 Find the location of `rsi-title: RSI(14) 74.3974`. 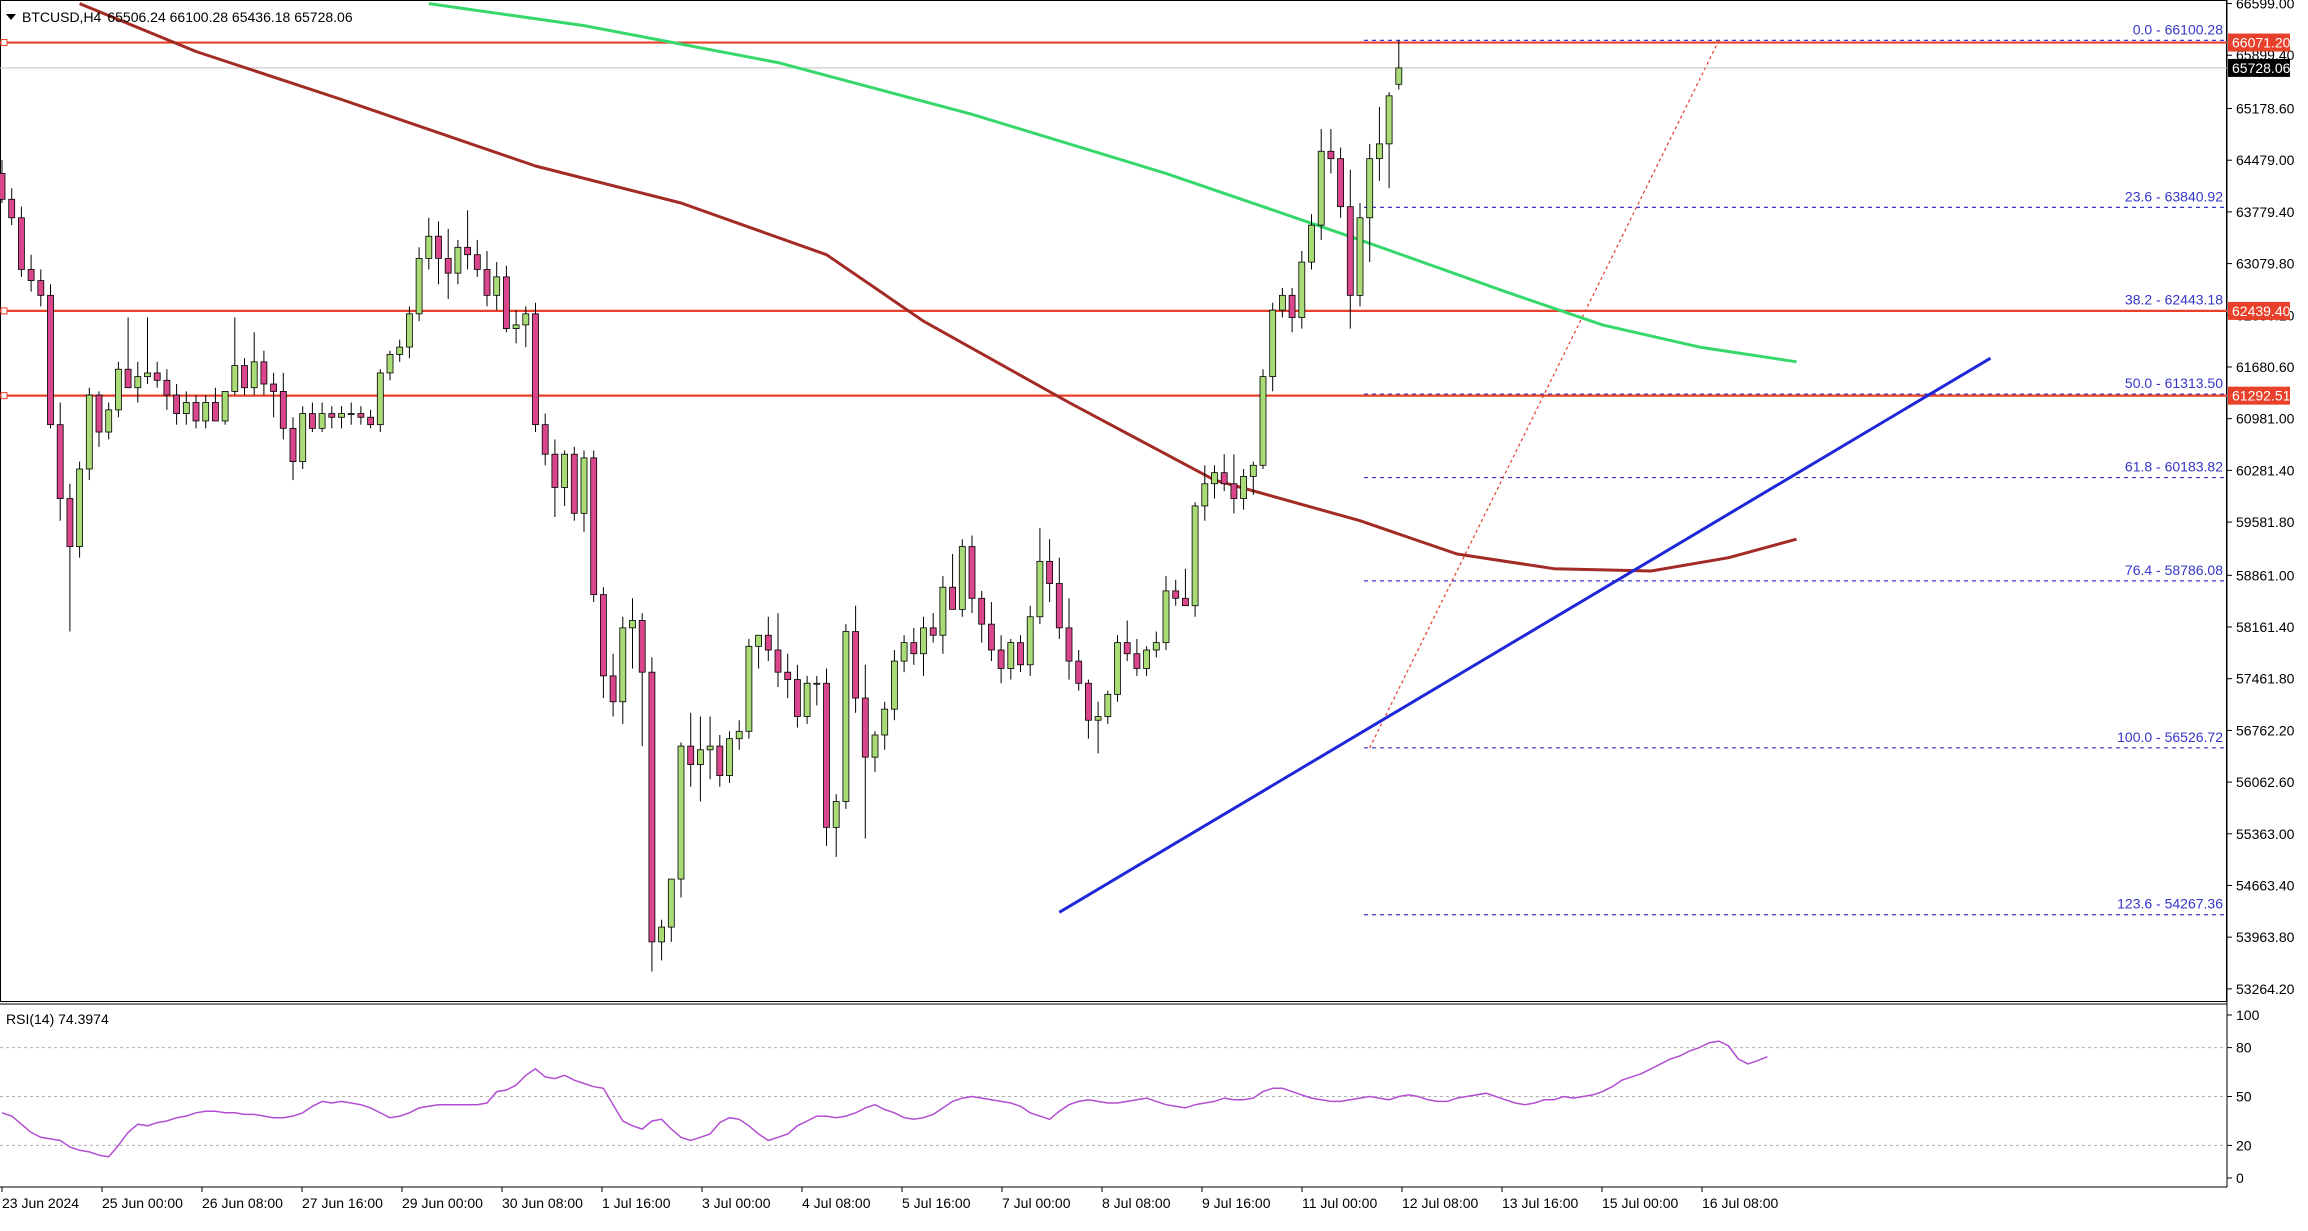

rsi-title: RSI(14) 74.3974 is located at coordinates (57, 1019).